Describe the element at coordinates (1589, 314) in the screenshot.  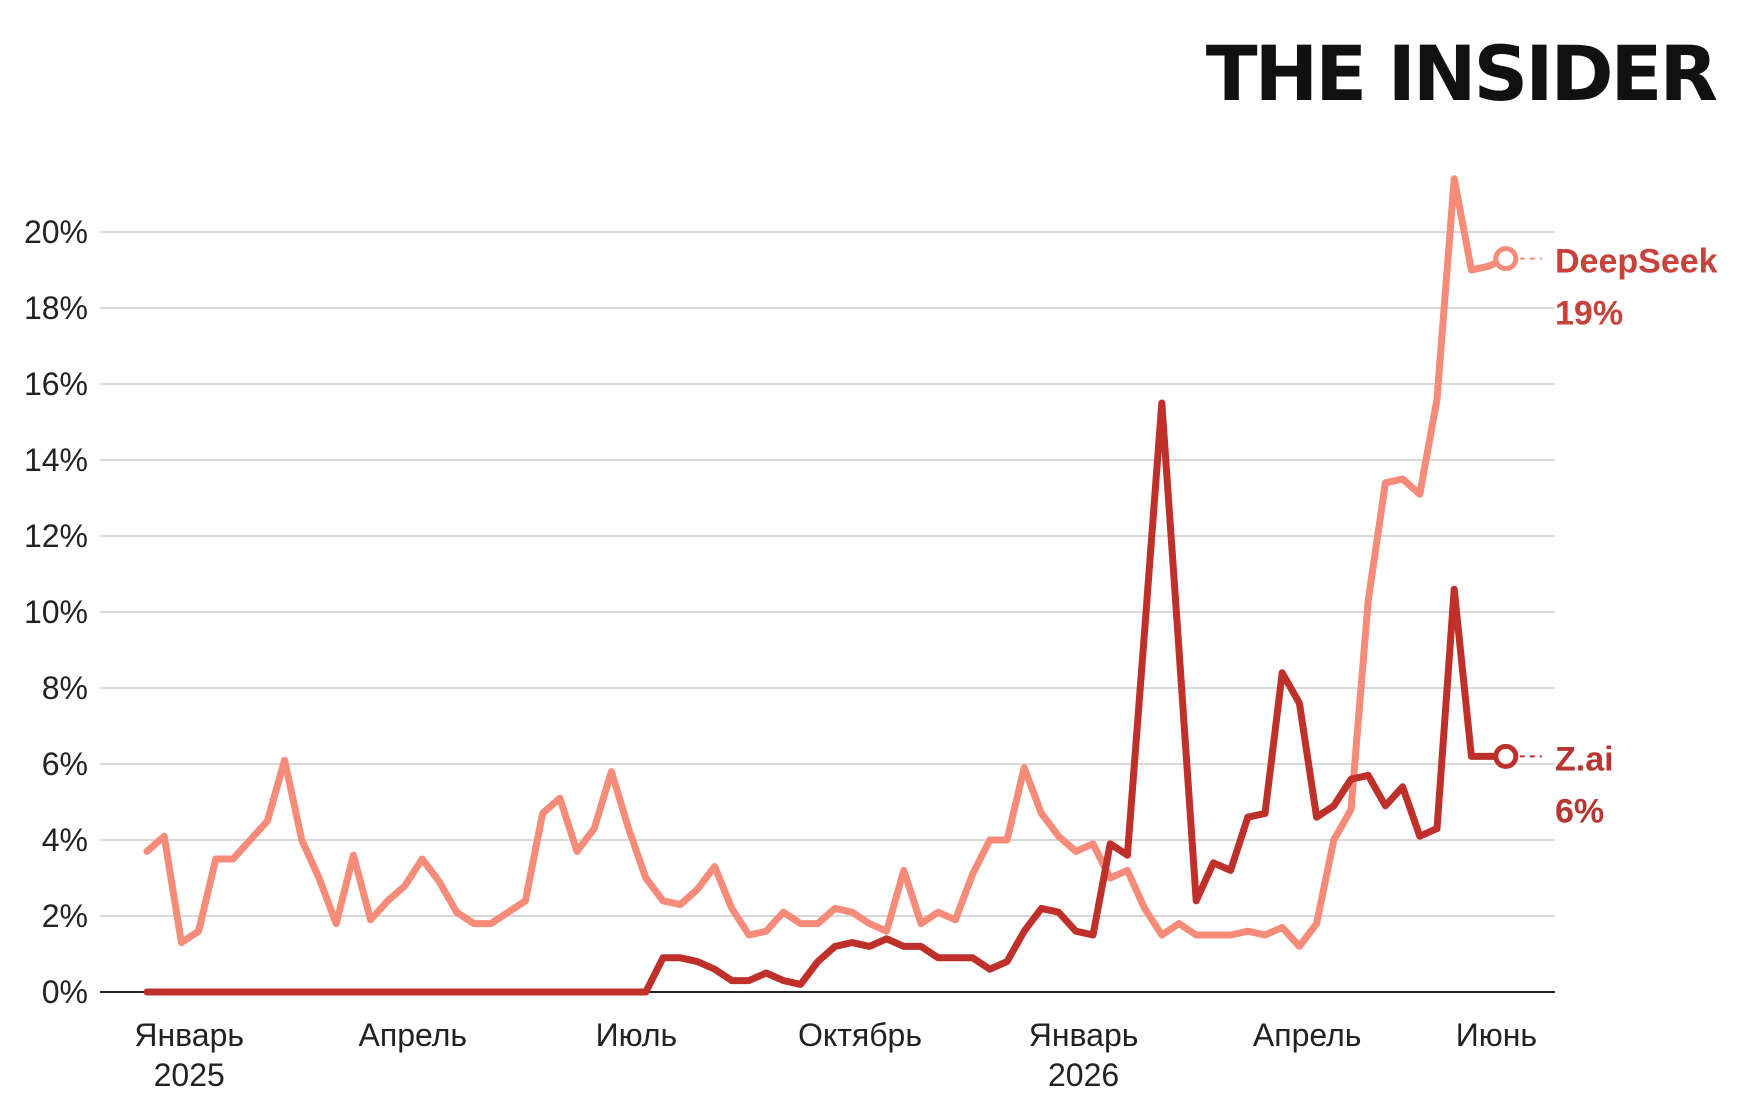
I see `series-value-label-deepseek: 19%` at that location.